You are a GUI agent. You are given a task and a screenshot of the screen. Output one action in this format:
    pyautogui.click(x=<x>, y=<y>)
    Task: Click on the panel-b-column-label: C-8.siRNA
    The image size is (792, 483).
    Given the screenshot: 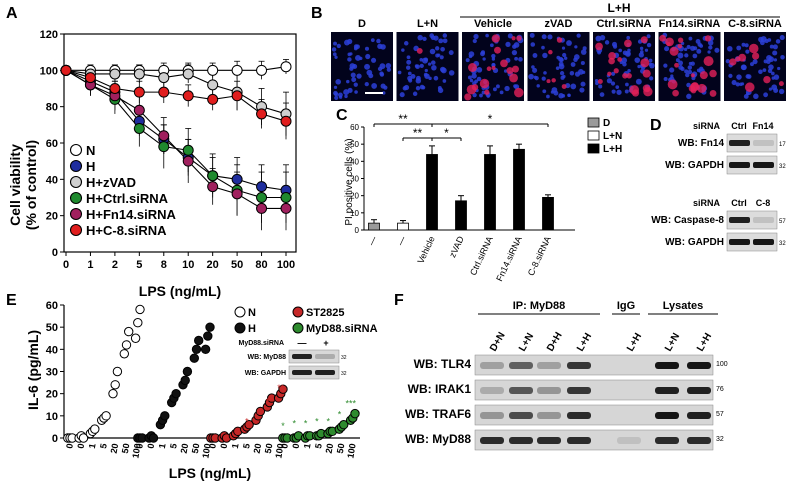 What is the action you would take?
    pyautogui.click(x=755, y=24)
    